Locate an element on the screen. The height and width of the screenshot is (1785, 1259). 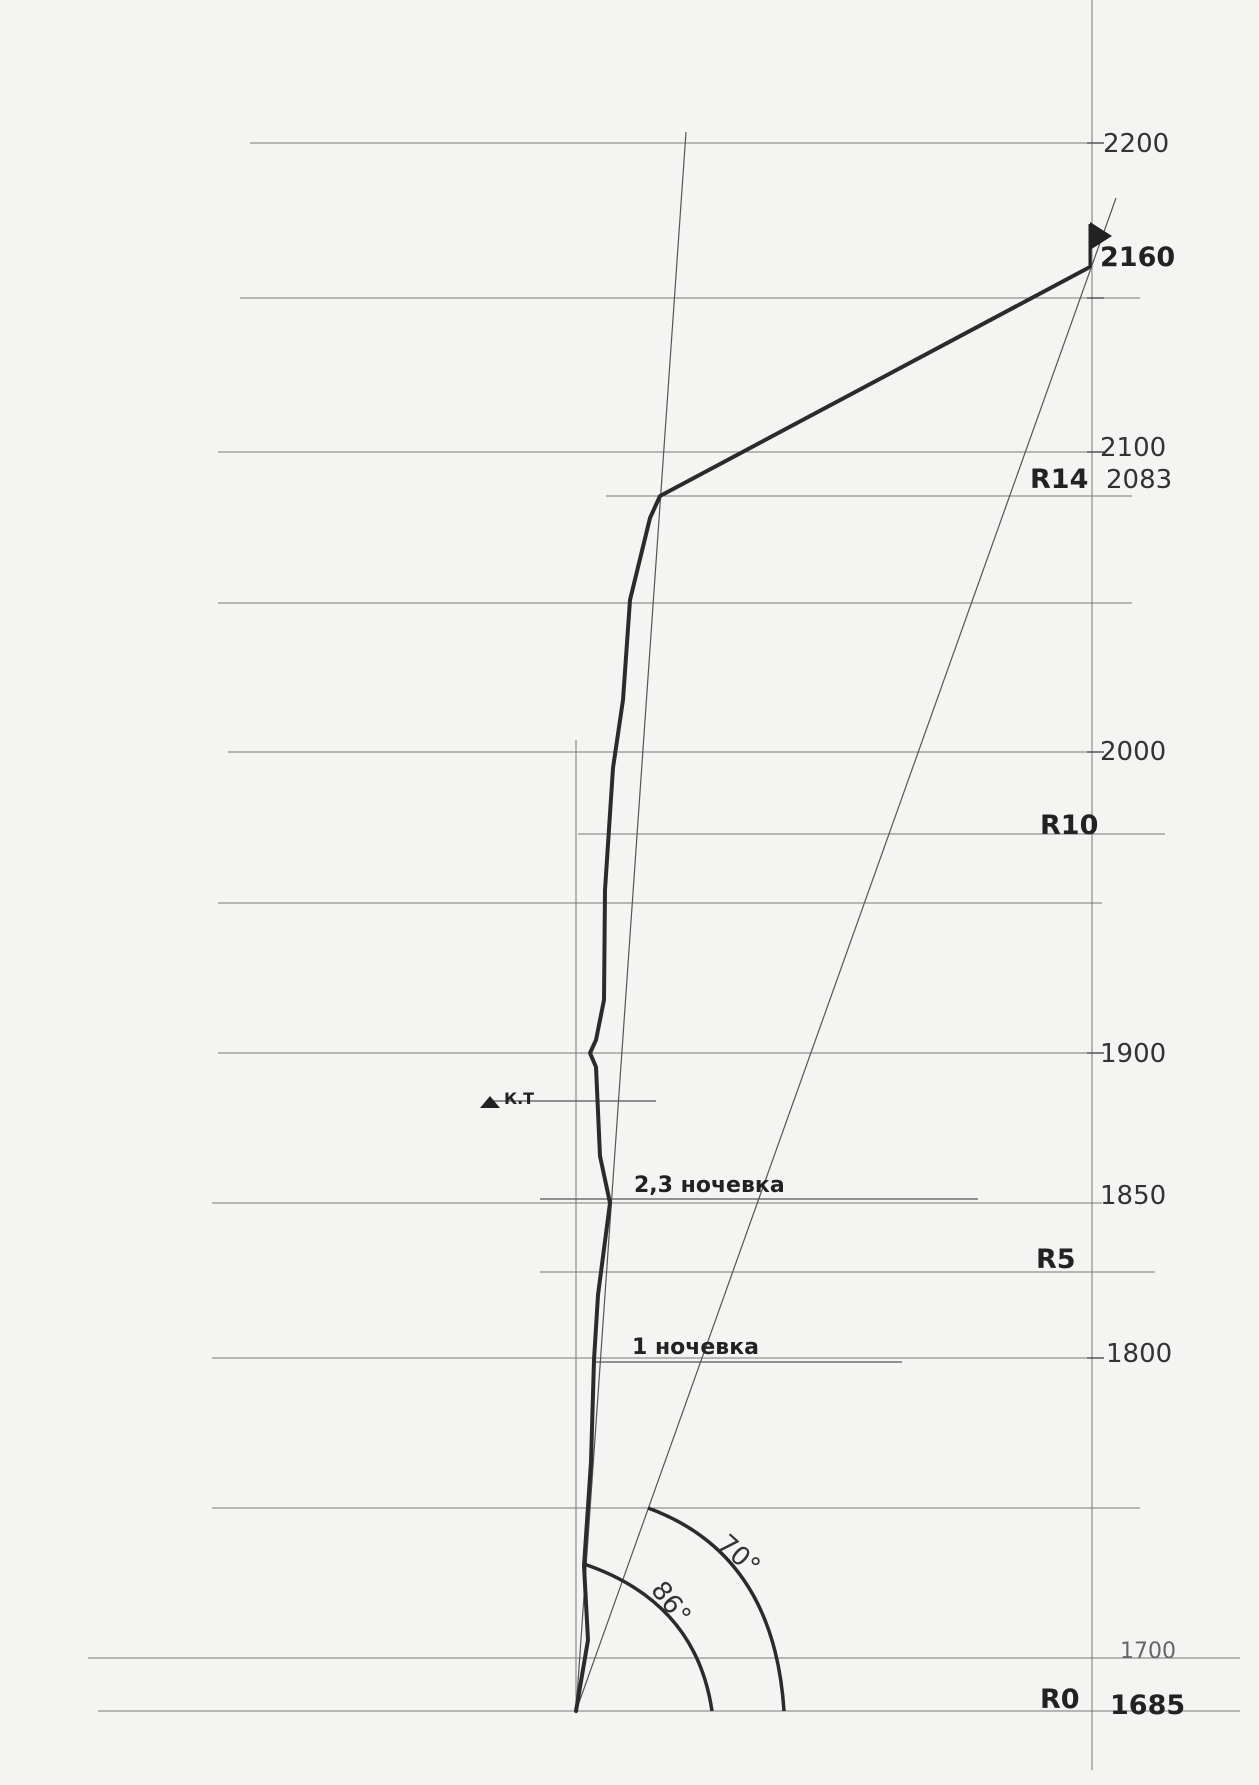
elevation-label-1700: 1700 is located at coordinates (1148, 1651).